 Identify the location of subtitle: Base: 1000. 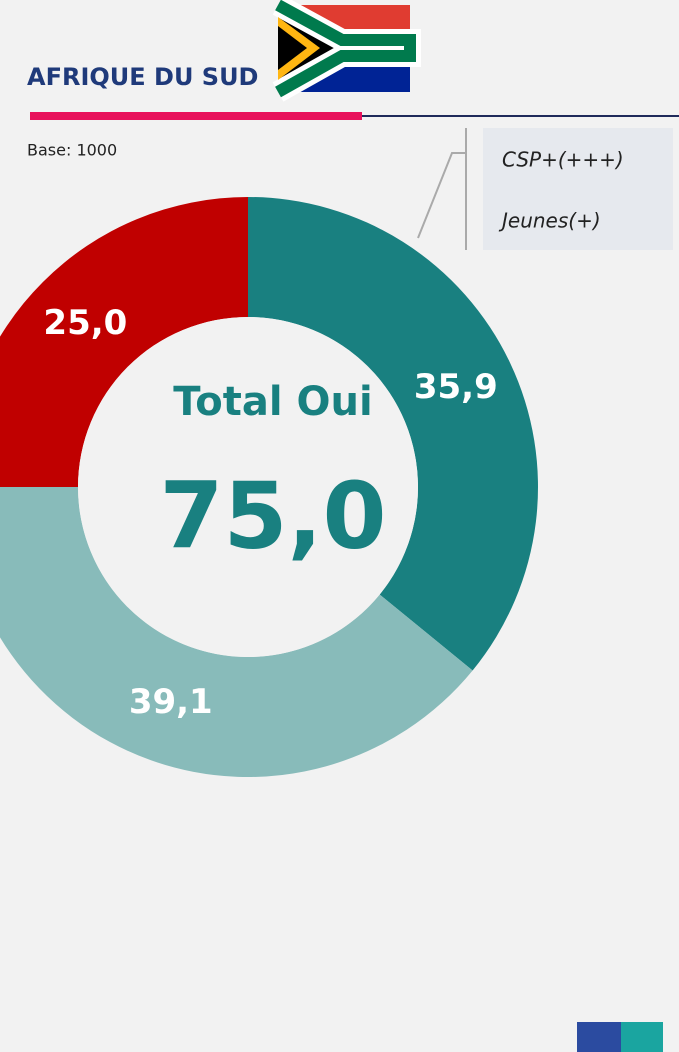
(72, 150).